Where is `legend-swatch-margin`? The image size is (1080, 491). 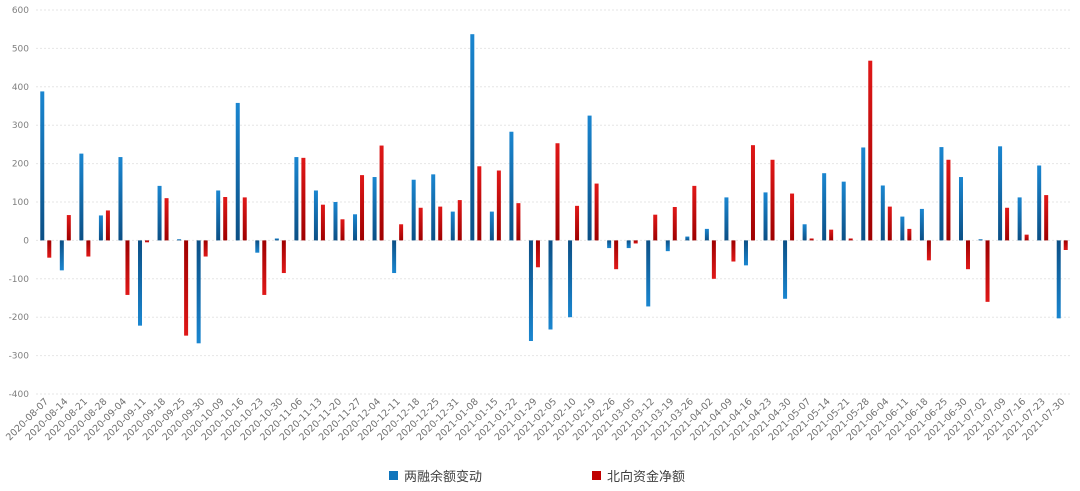 legend-swatch-margin is located at coordinates (393, 475).